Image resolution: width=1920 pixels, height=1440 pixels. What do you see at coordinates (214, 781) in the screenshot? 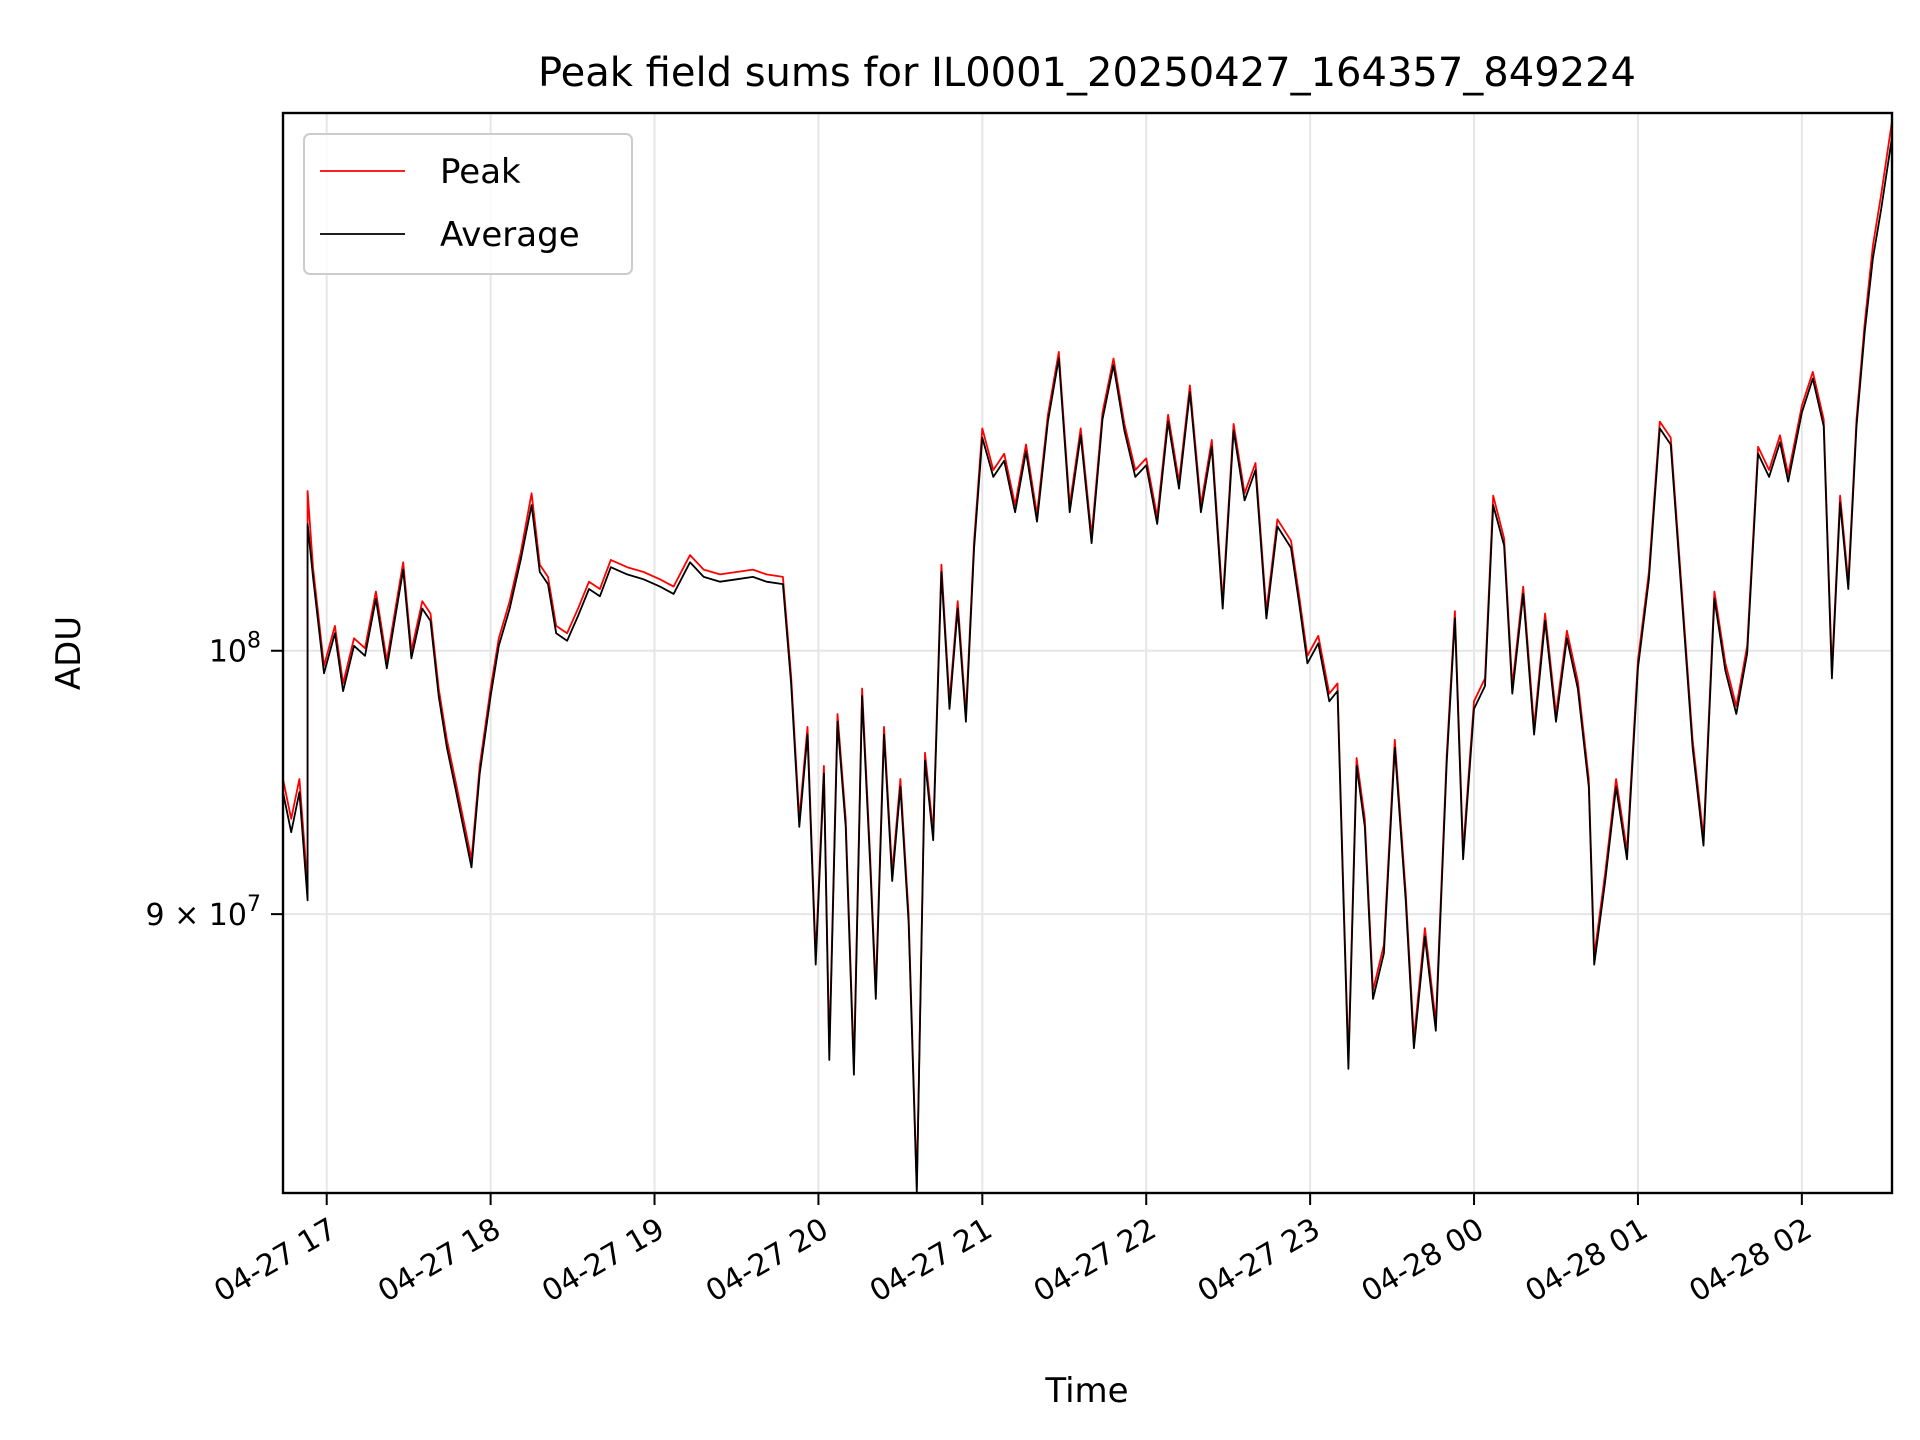
I see `y-axis-ticks: 108 9 × 107` at bounding box center [214, 781].